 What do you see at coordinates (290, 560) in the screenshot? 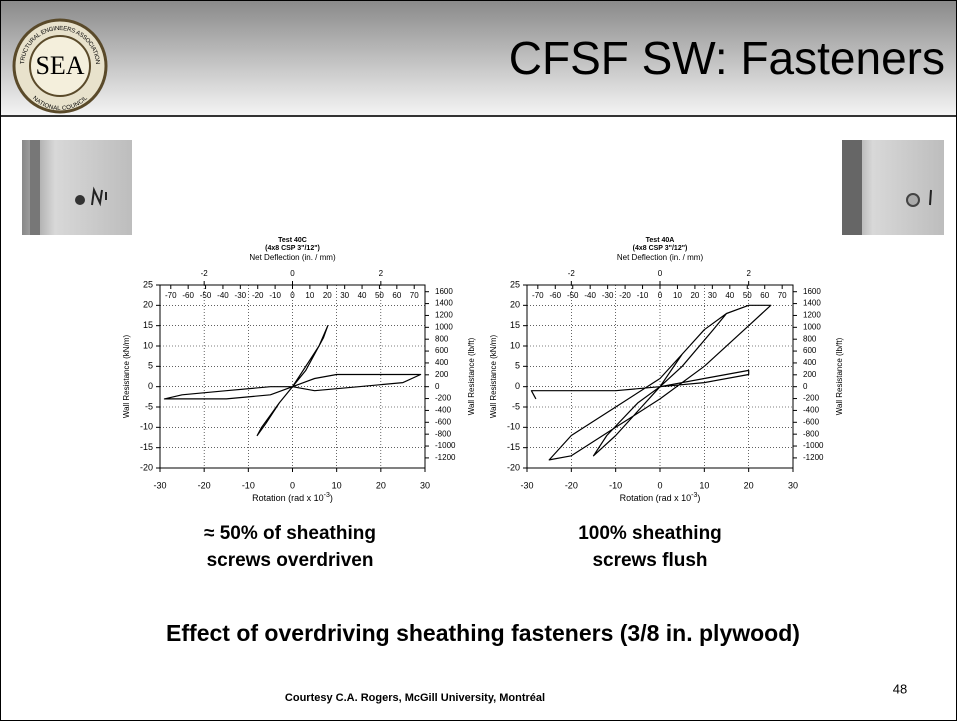
I see `caption-line: screws overdriven` at bounding box center [290, 560].